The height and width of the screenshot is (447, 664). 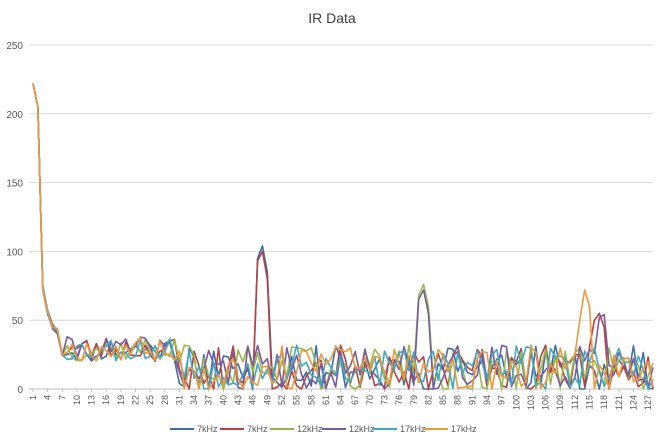 I want to click on x-tick-label: 106, so click(x=546, y=402).